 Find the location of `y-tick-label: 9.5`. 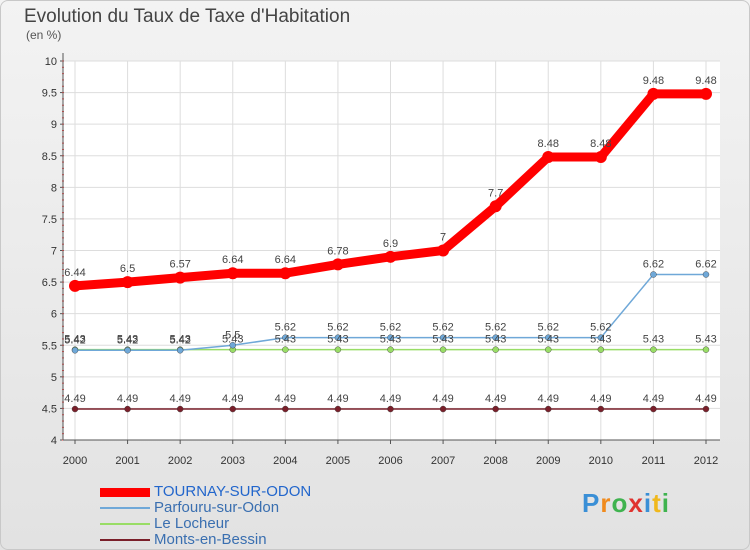

y-tick-label: 9.5 is located at coordinates (49, 94).